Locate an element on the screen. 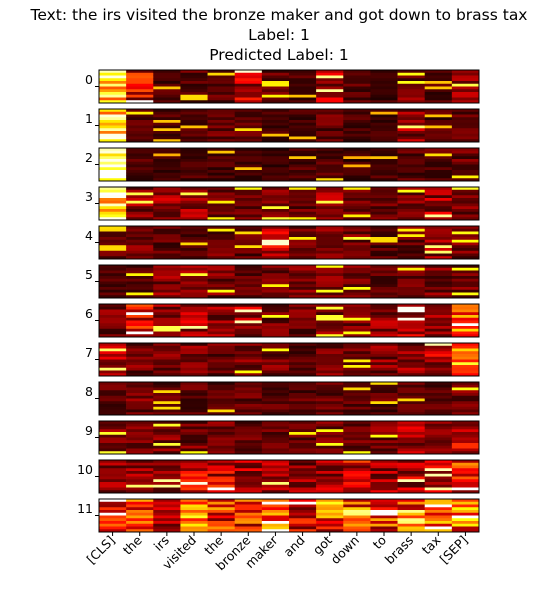 This screenshot has width=558, height=595. layer-label-3: 3 is located at coordinates (89, 196).